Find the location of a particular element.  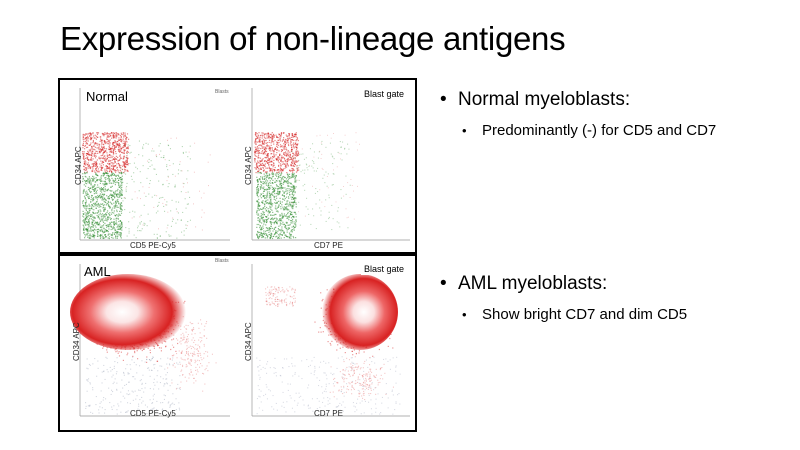

aml-right-plot is located at coordinates (330, 340).